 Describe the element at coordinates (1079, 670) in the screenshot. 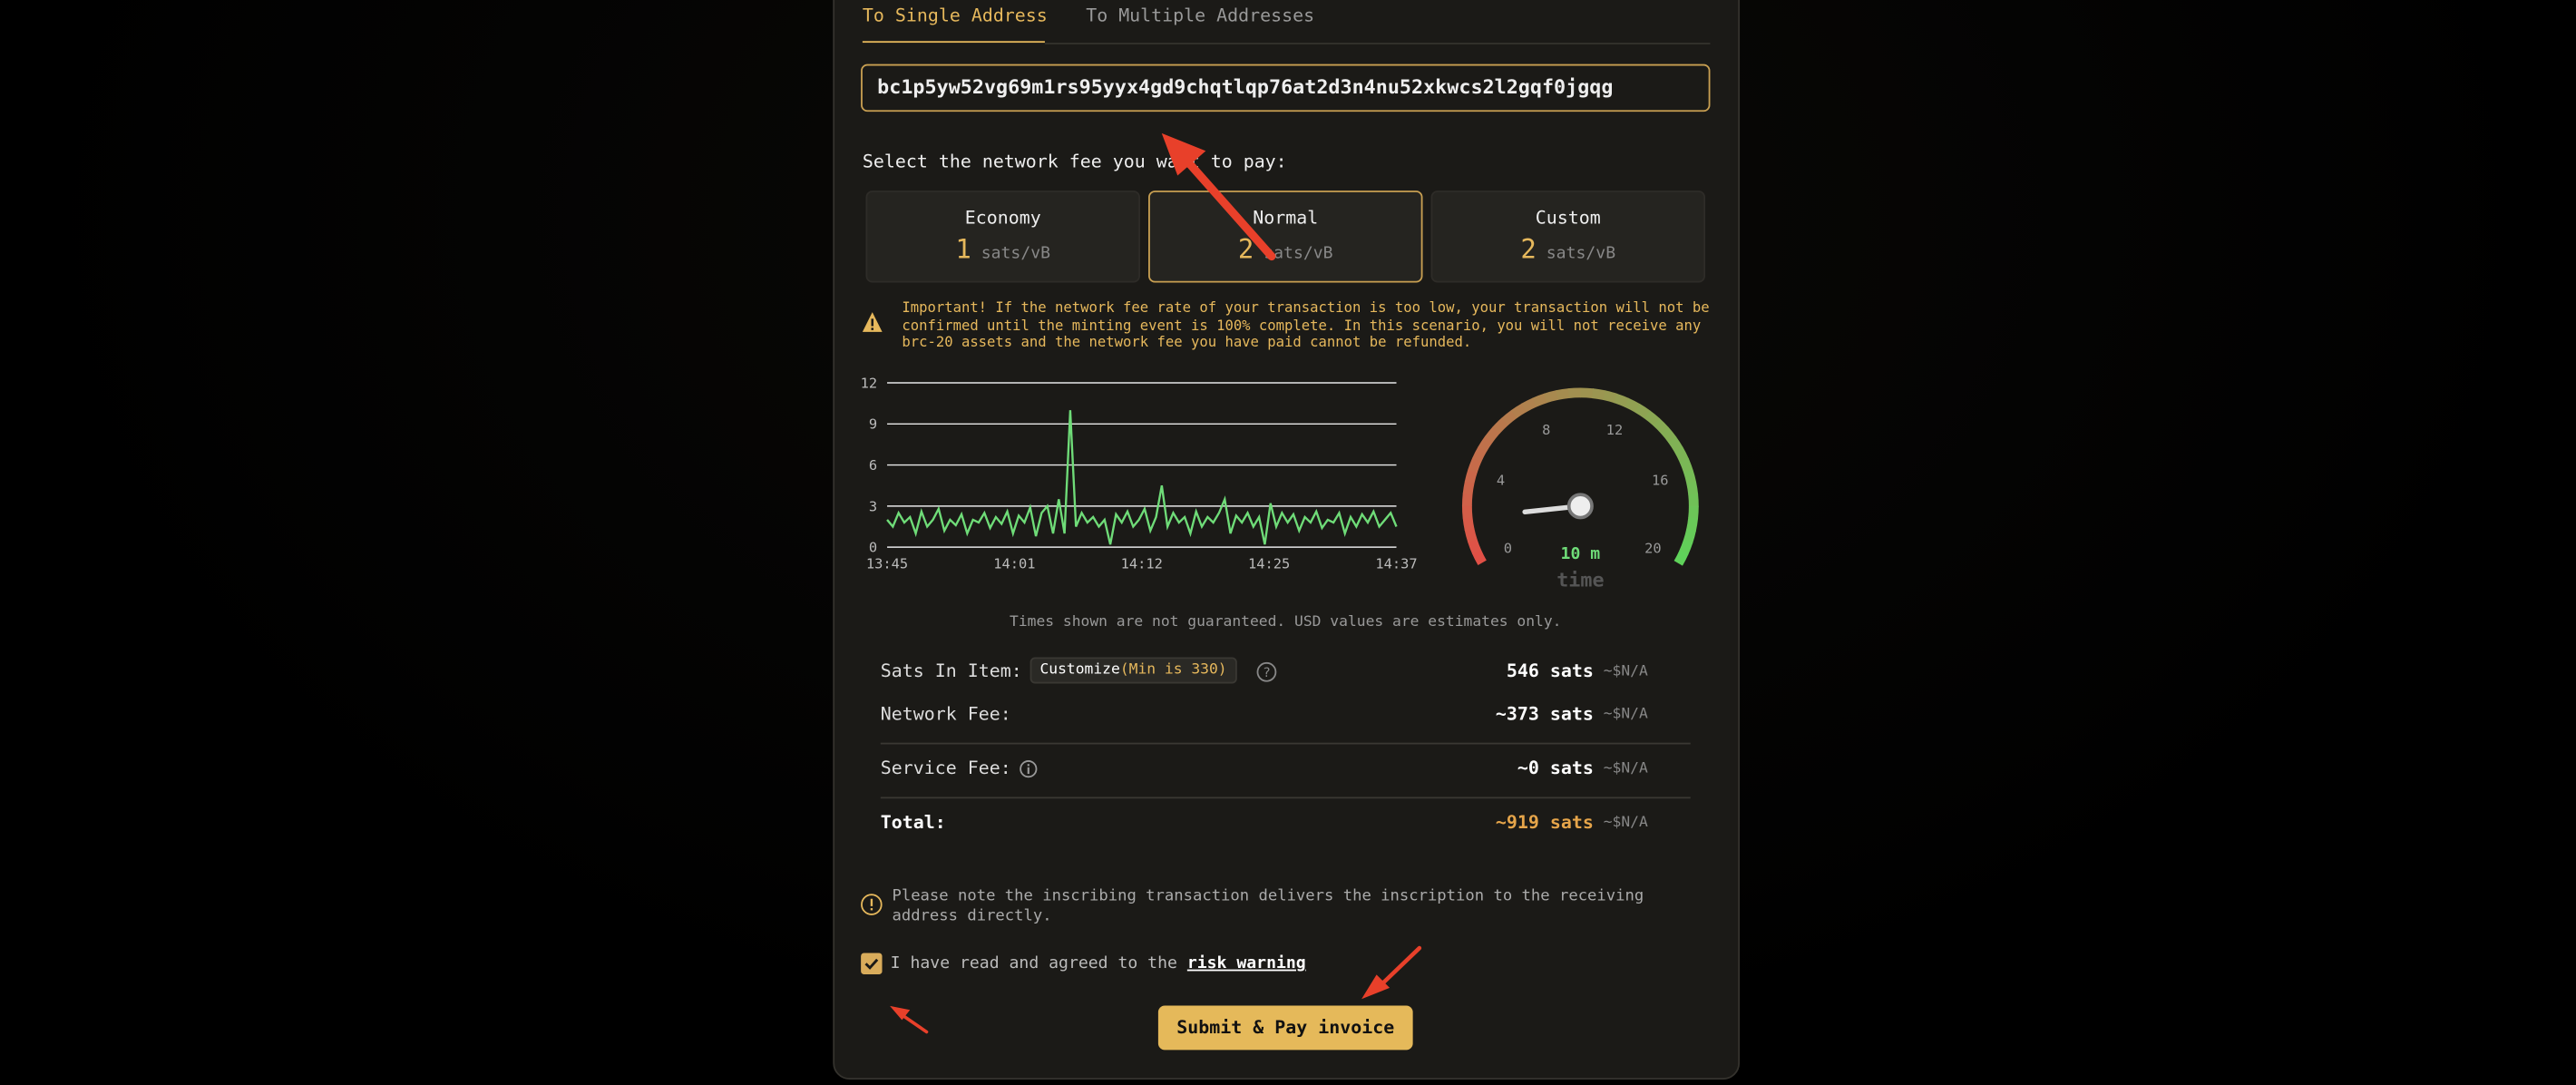

I see `customize: Customize` at that location.